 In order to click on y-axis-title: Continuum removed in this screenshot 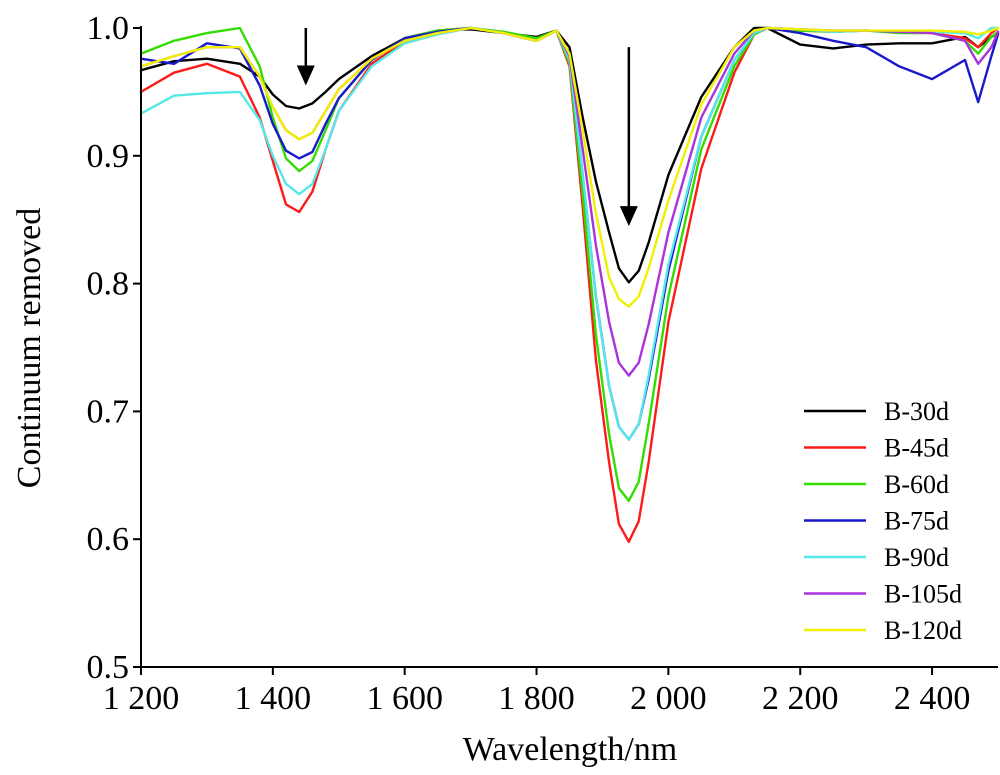, I will do `click(29, 348)`.